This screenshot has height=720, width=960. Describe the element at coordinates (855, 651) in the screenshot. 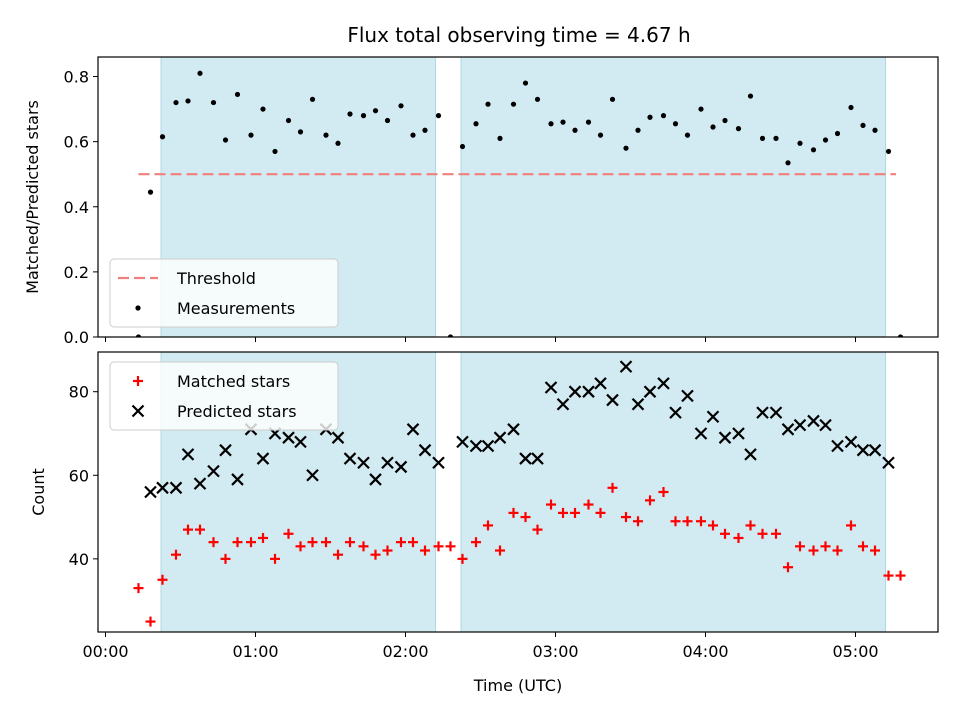

I see `x-tick-label: 05:00` at that location.